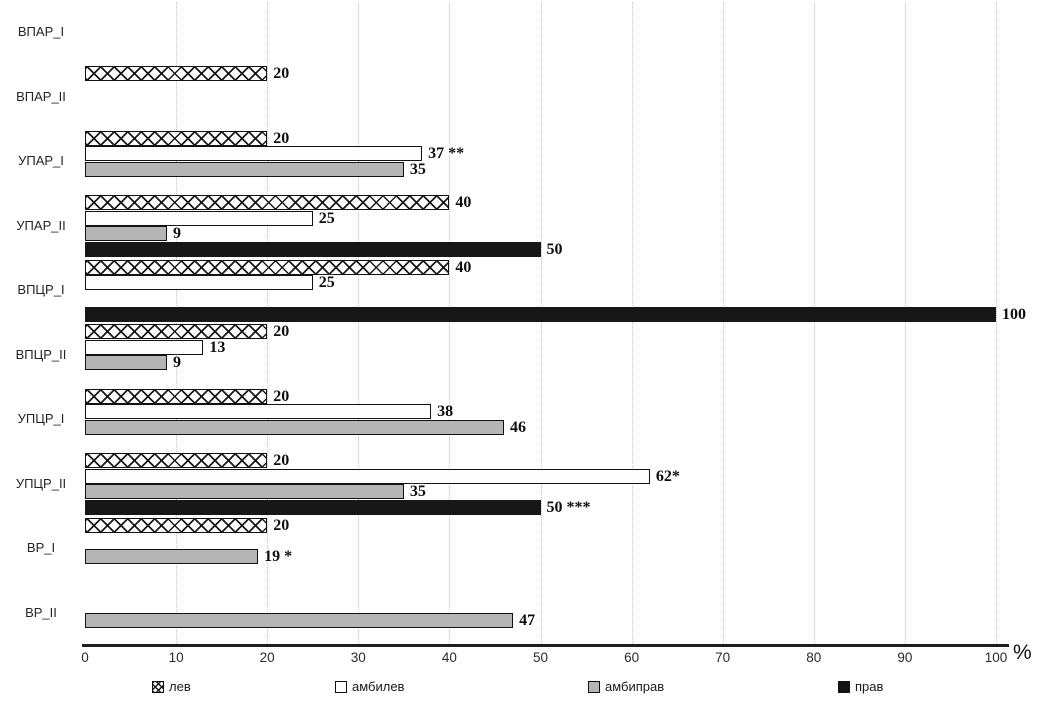 The height and width of the screenshot is (708, 1047). What do you see at coordinates (41, 419) in the screenshot?
I see `category-label: УПЦР_I` at bounding box center [41, 419].